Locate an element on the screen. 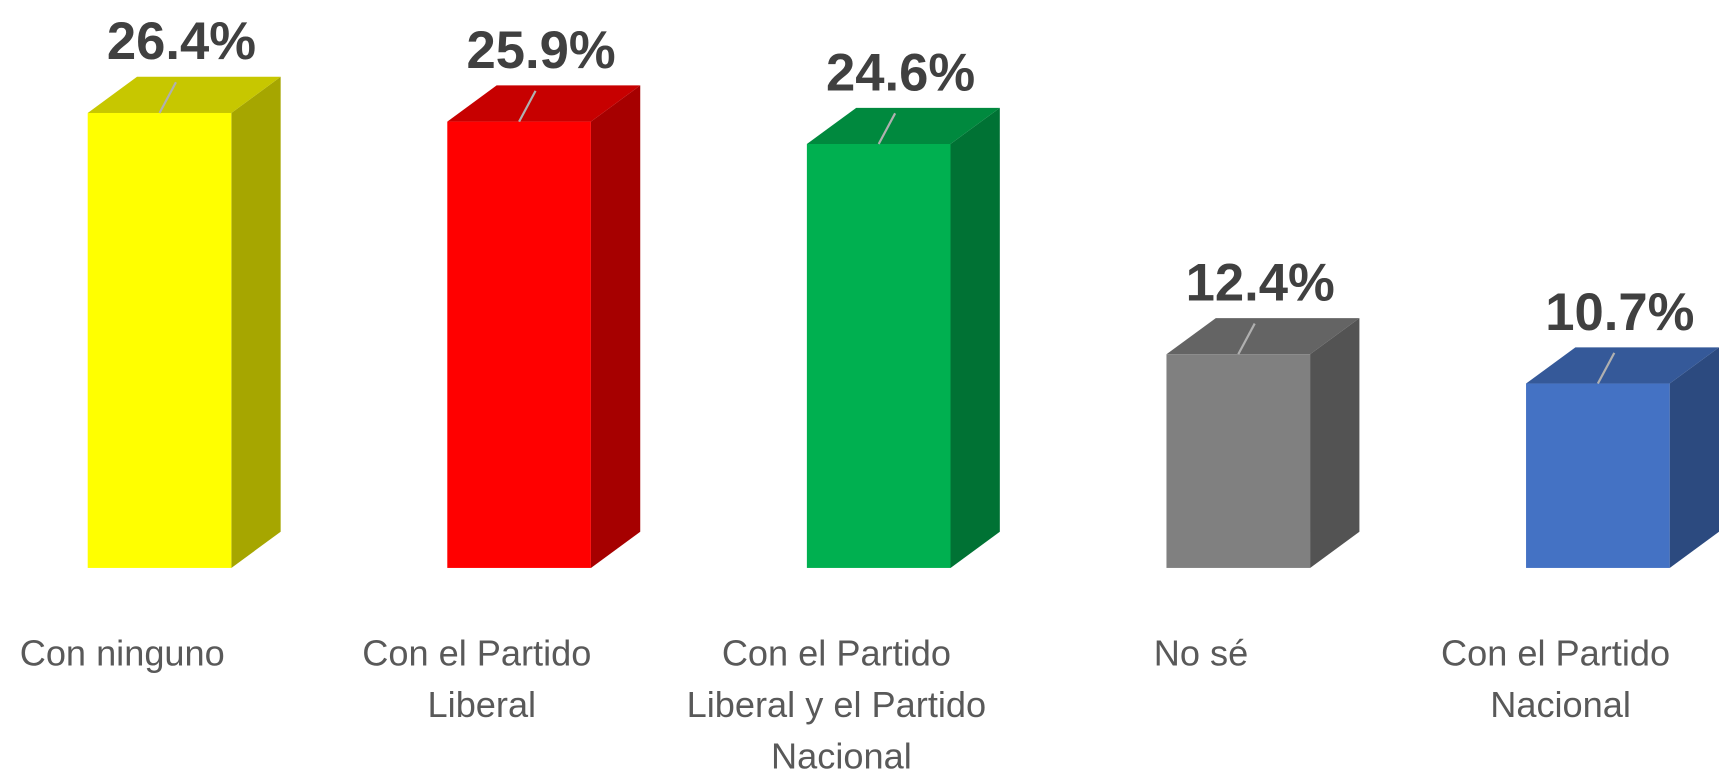 This screenshot has height=773, width=1719. value-label: 26.4% is located at coordinates (181, 41).